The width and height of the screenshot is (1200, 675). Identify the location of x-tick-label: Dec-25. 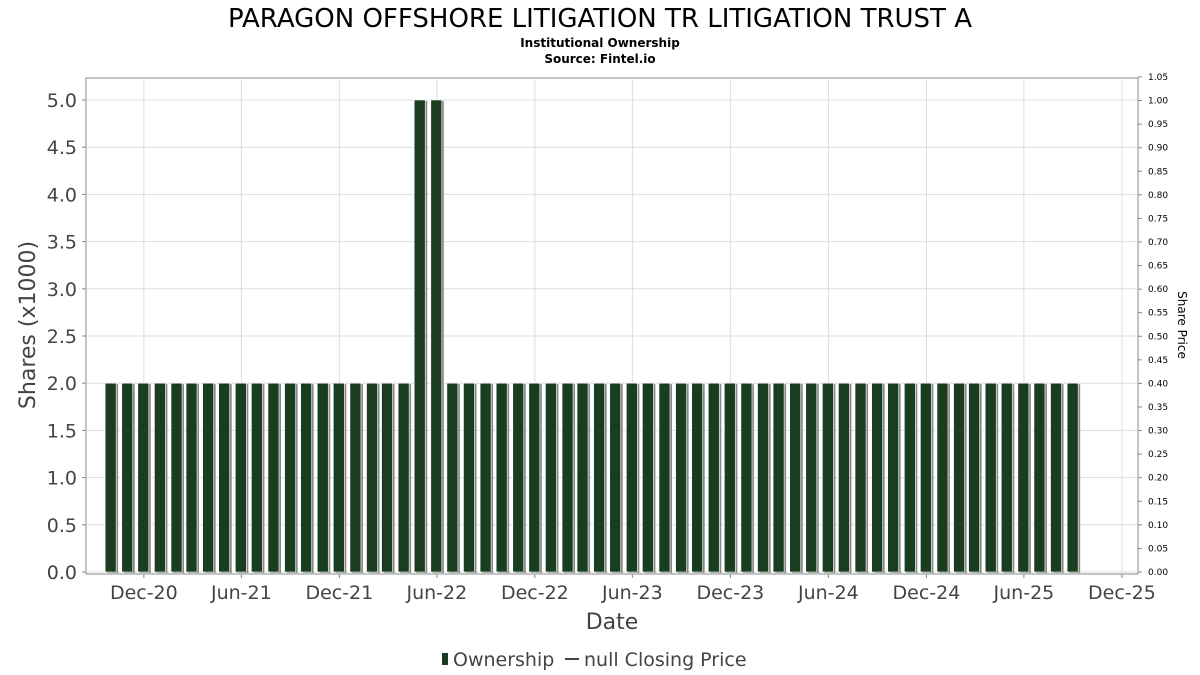
(1122, 593).